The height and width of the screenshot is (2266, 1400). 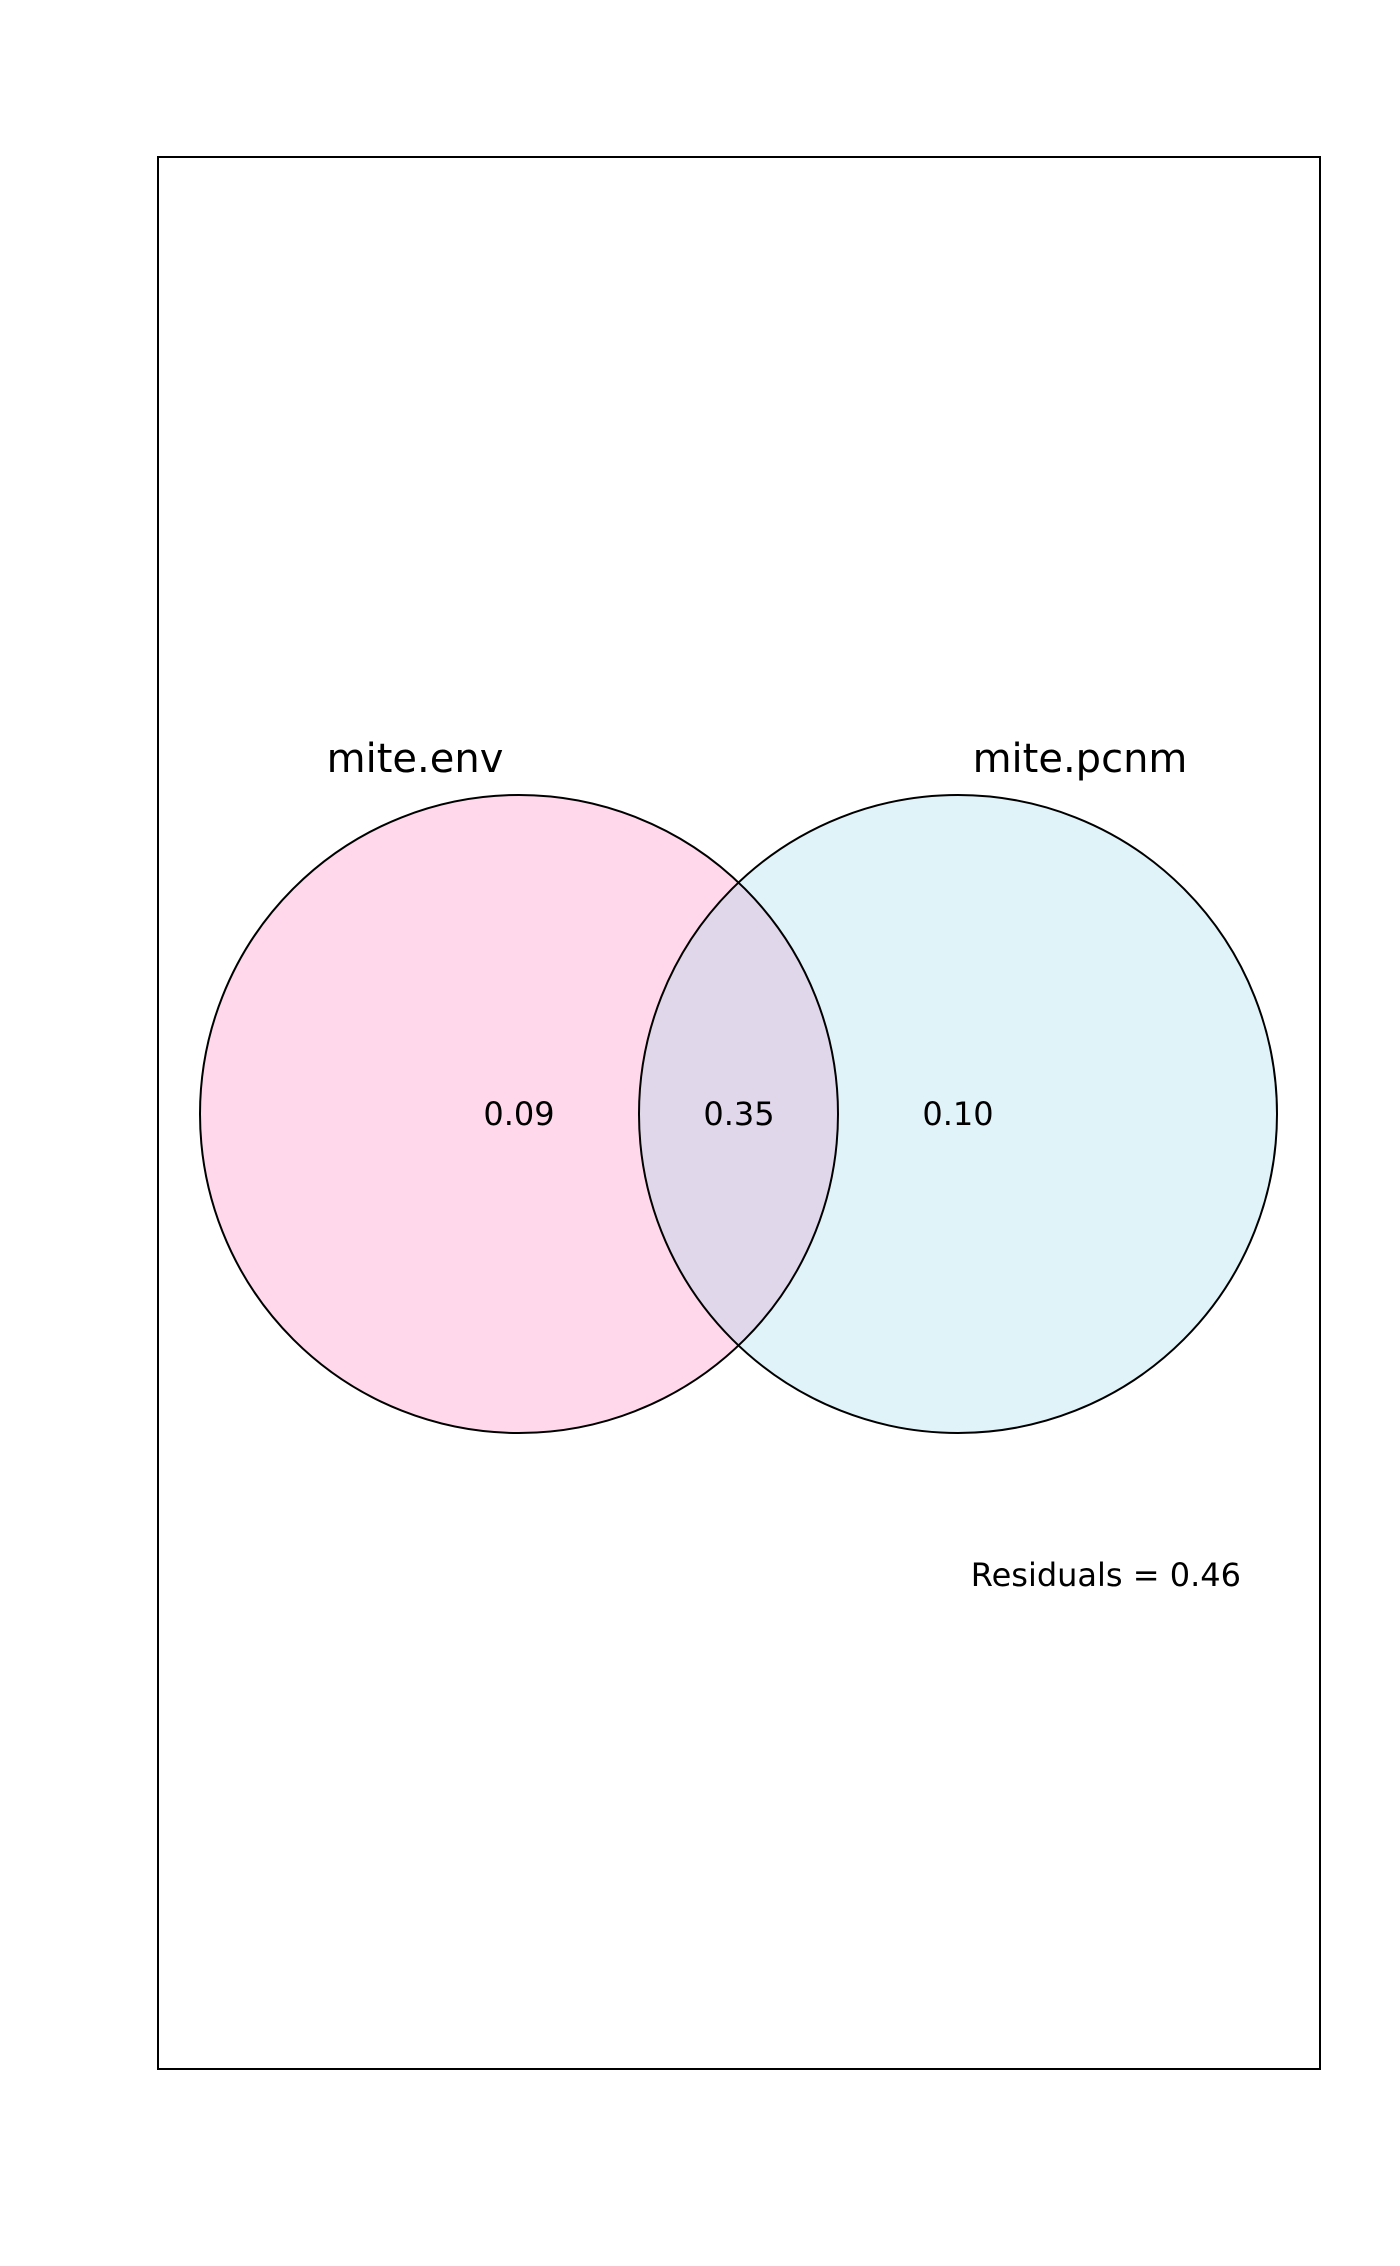 I want to click on value-env-only: 0.09, so click(x=518, y=1114).